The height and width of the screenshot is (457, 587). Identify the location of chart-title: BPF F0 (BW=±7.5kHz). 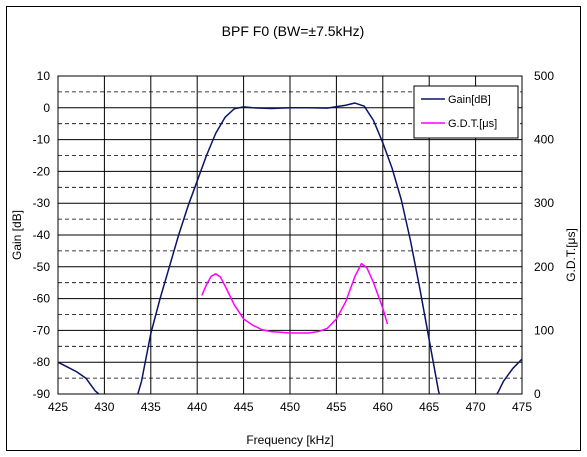
(293, 31).